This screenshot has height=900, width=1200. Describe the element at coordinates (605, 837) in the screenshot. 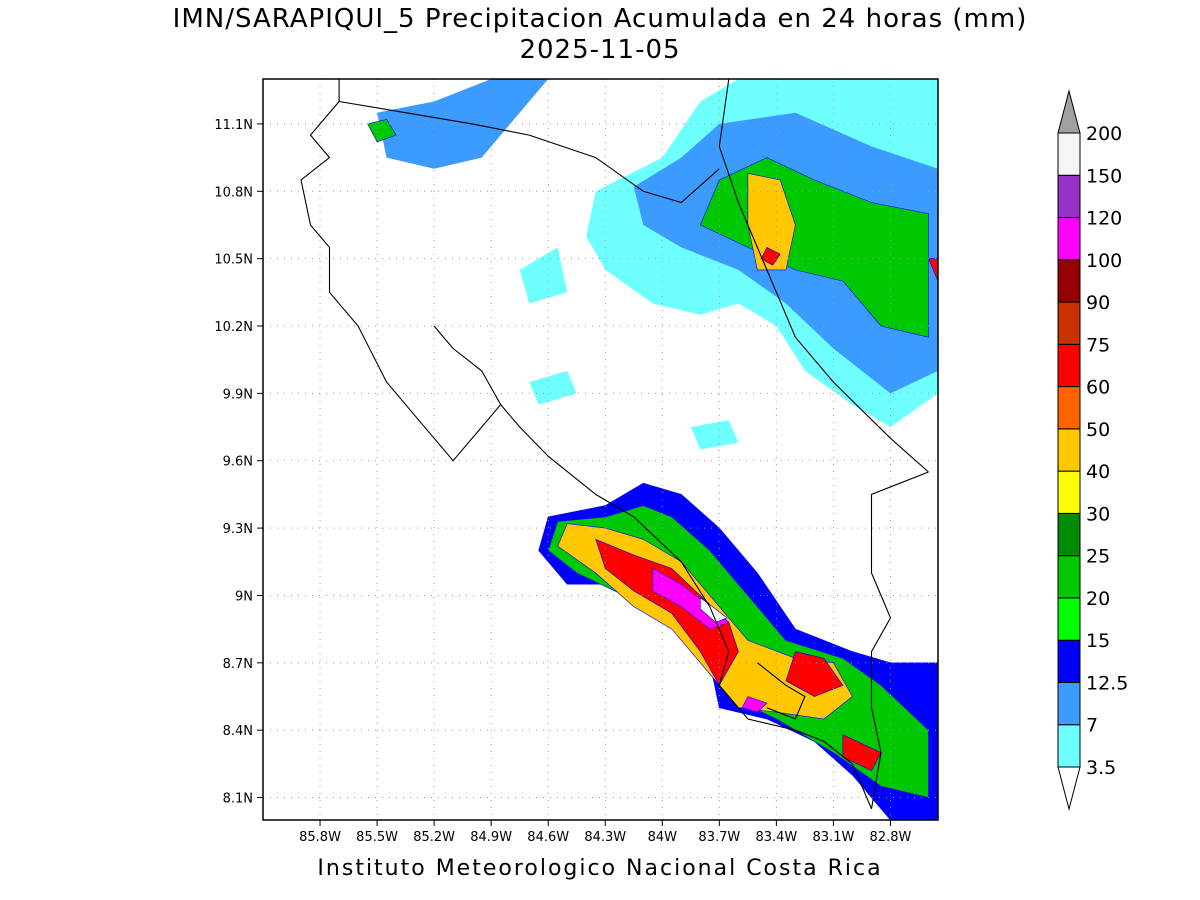

I see `x-tick-label: 84.3W` at that location.